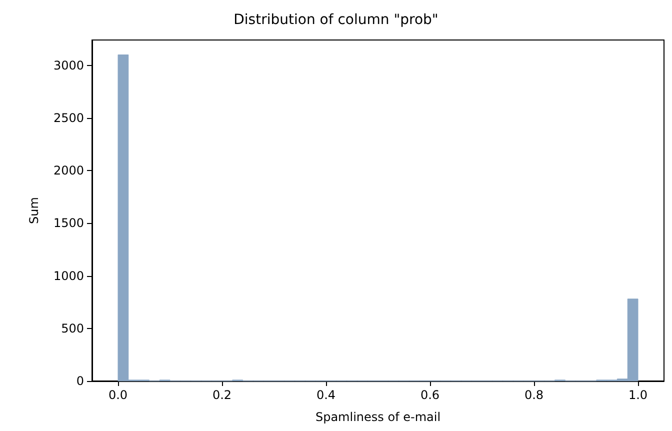 Image resolution: width=672 pixels, height=431 pixels. Describe the element at coordinates (68, 117) in the screenshot. I see `y-tick-label: 2500` at that location.